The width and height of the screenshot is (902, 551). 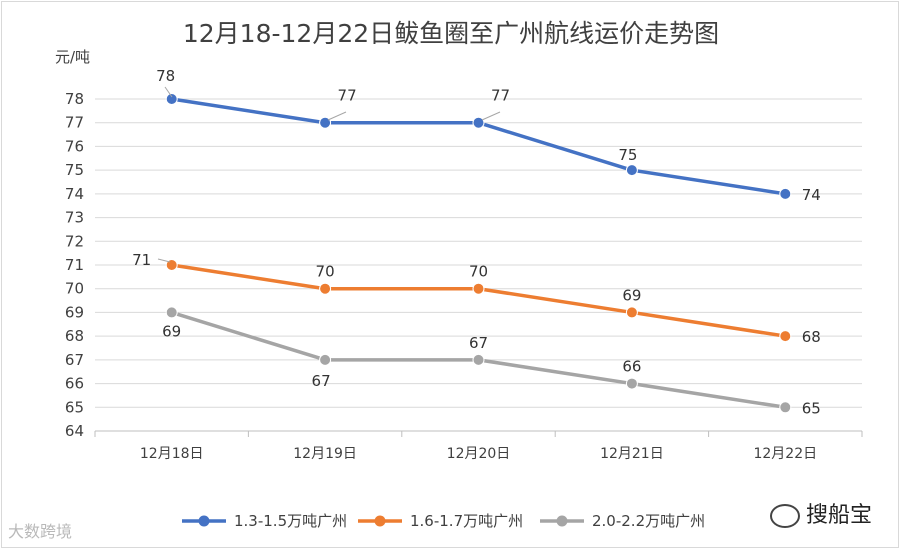 I want to click on x-tick-label: 12月20日, so click(x=479, y=454).